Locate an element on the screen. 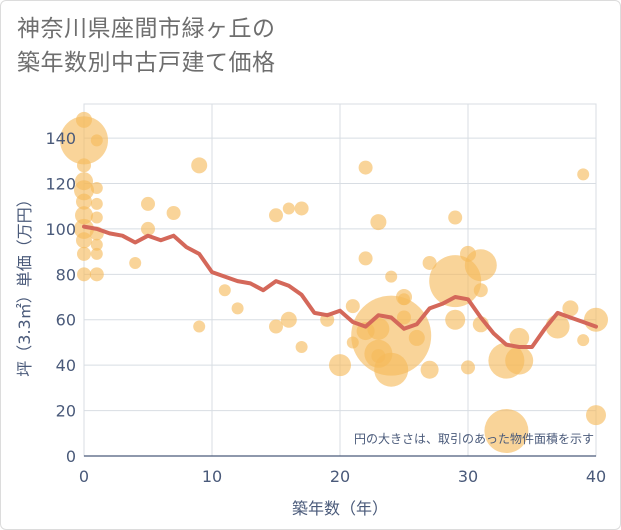 This screenshot has height=530, width=621. y-tick-label: 140 is located at coordinates (60, 138).